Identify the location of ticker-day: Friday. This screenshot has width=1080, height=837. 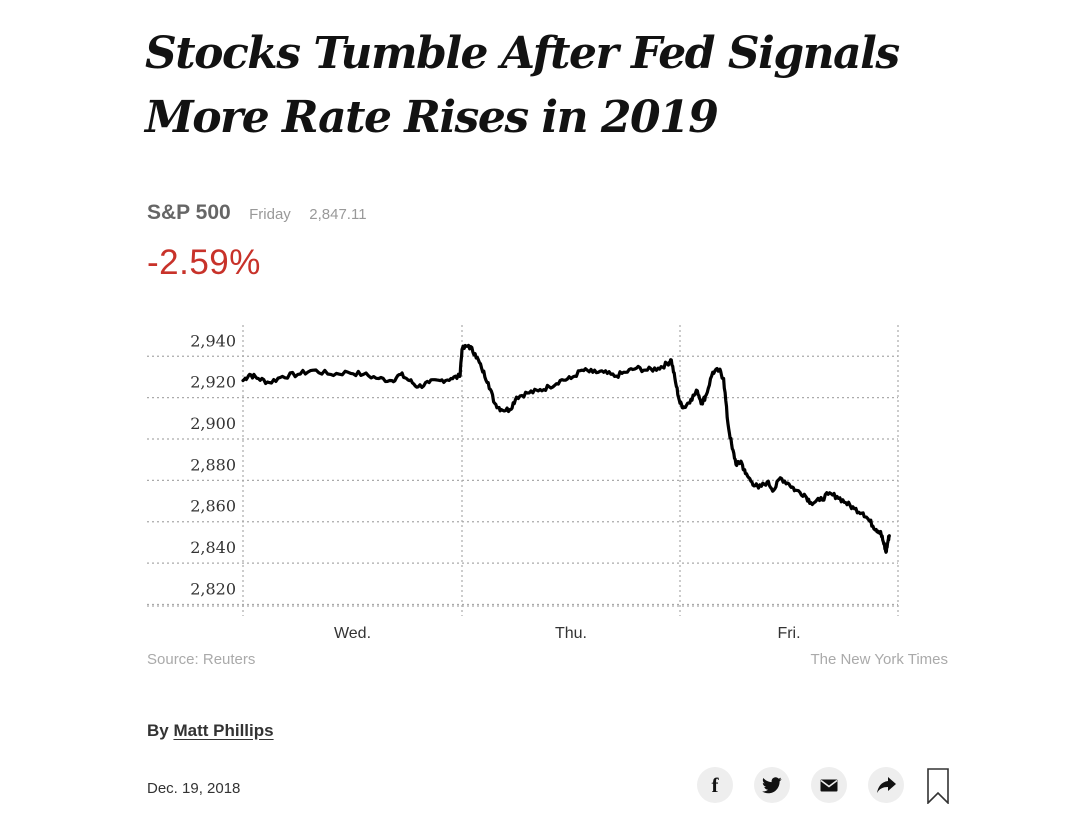
(270, 214).